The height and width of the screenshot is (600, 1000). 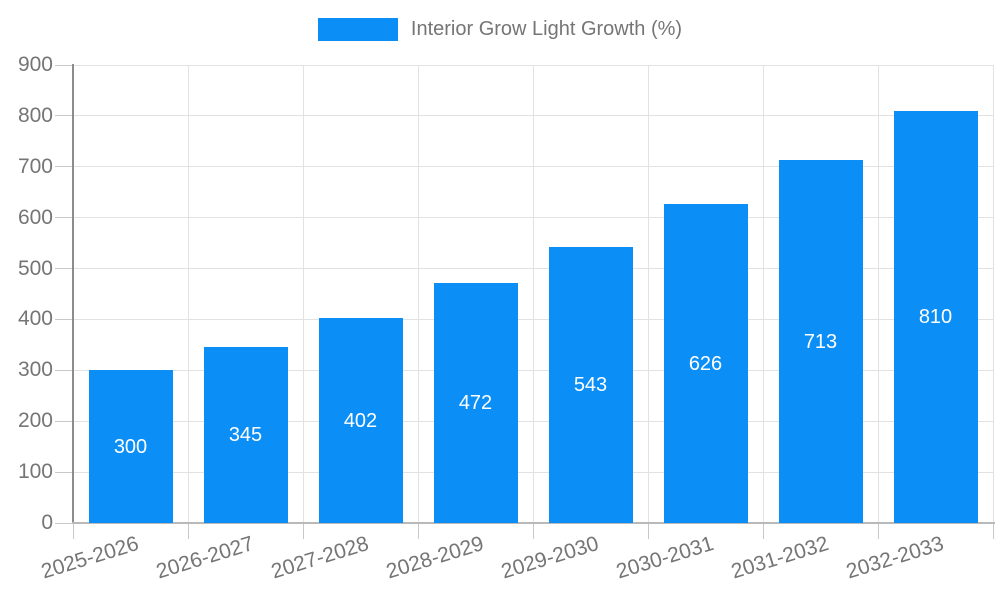 What do you see at coordinates (35, 319) in the screenshot?
I see `y-axis-tick-label: 400` at bounding box center [35, 319].